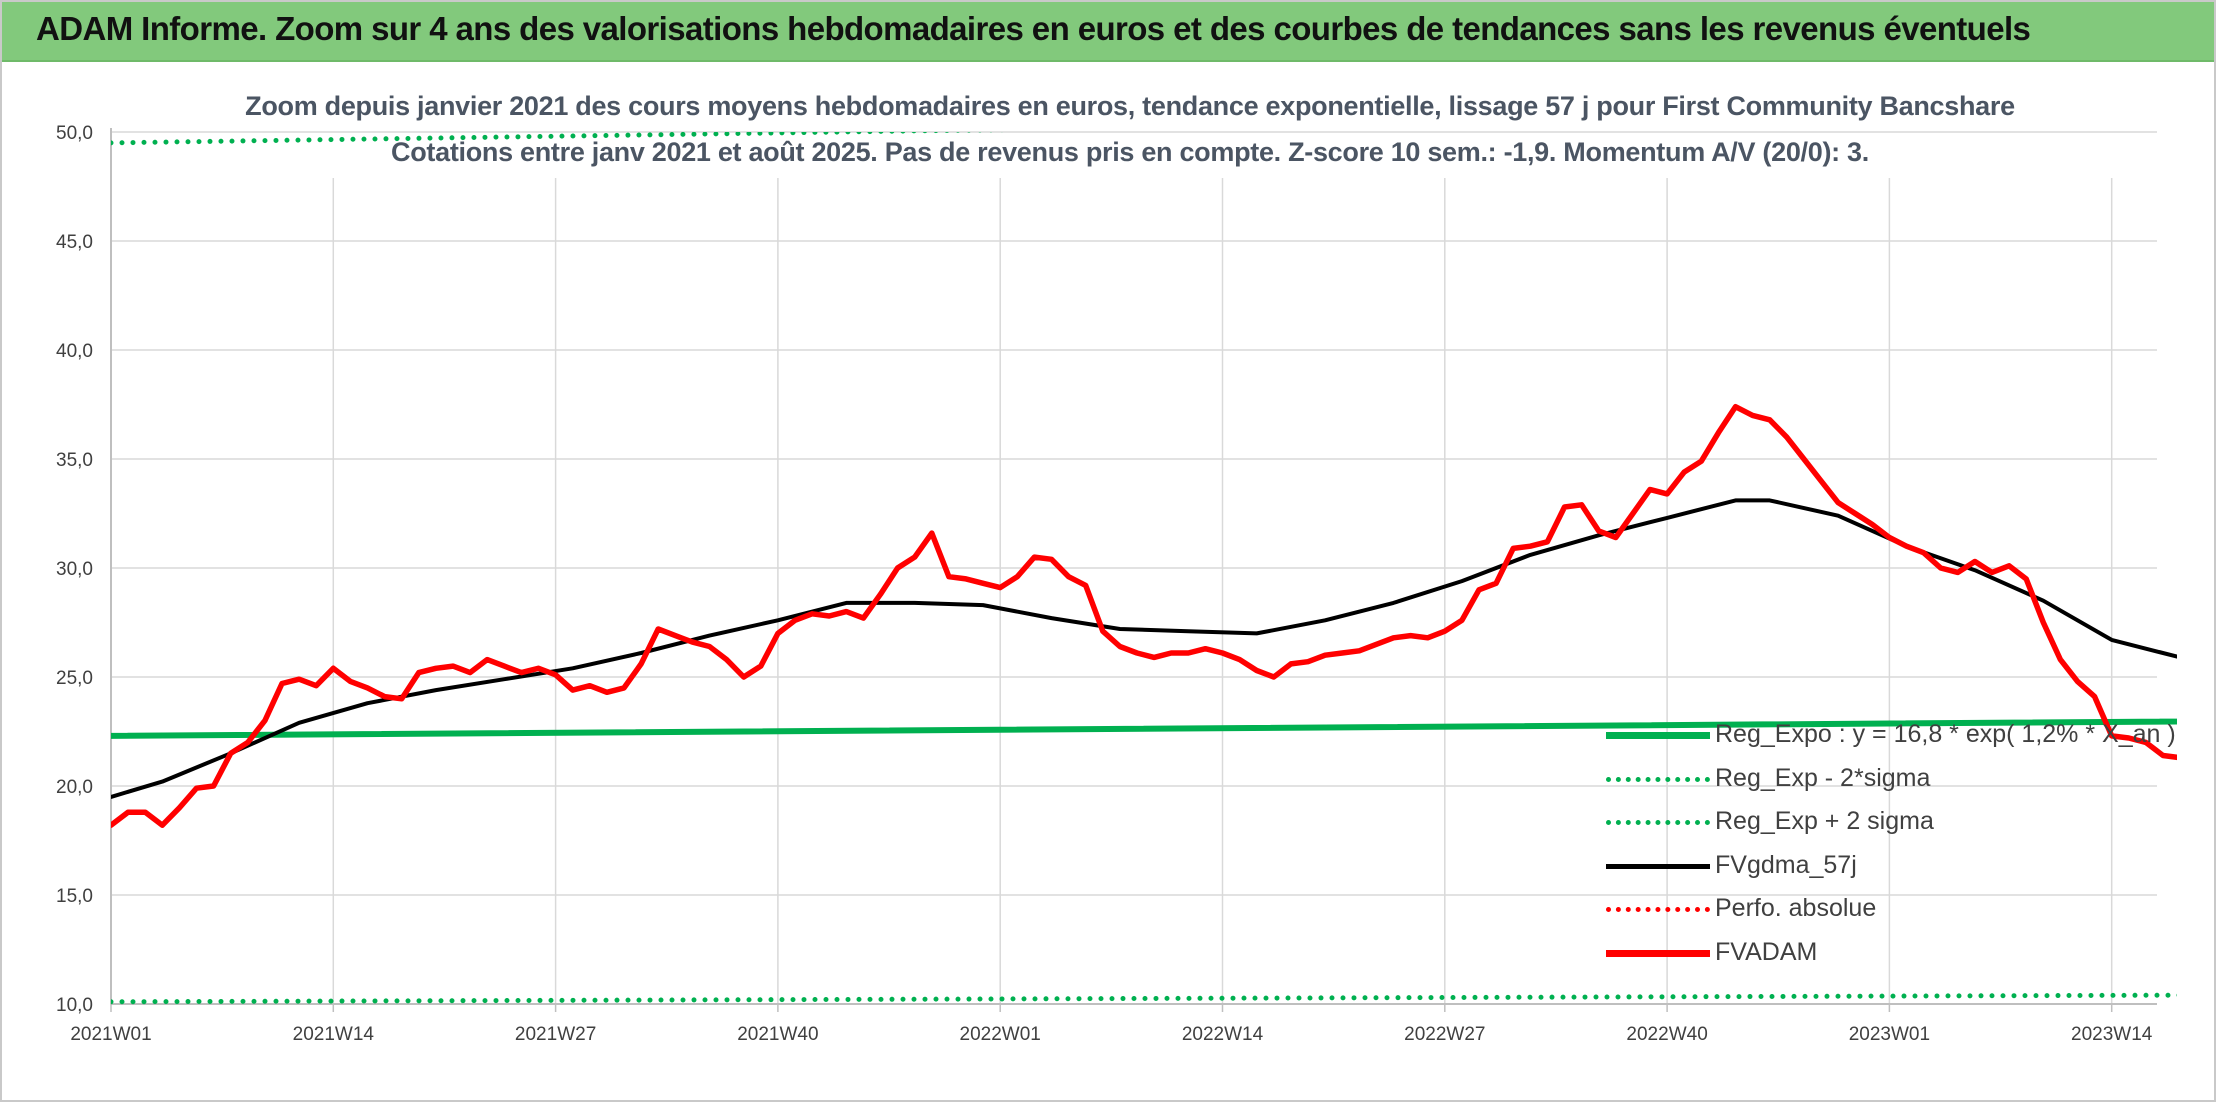 This screenshot has width=2216, height=1102. I want to click on x-tick-label: 2021W40, so click(777, 1034).